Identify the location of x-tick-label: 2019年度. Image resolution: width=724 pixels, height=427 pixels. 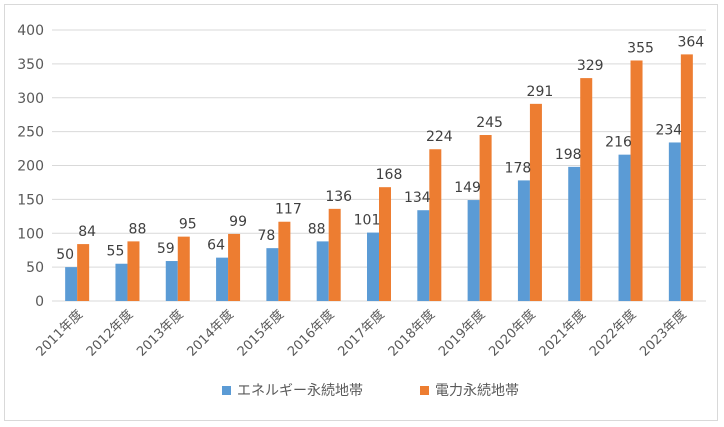
(461, 333).